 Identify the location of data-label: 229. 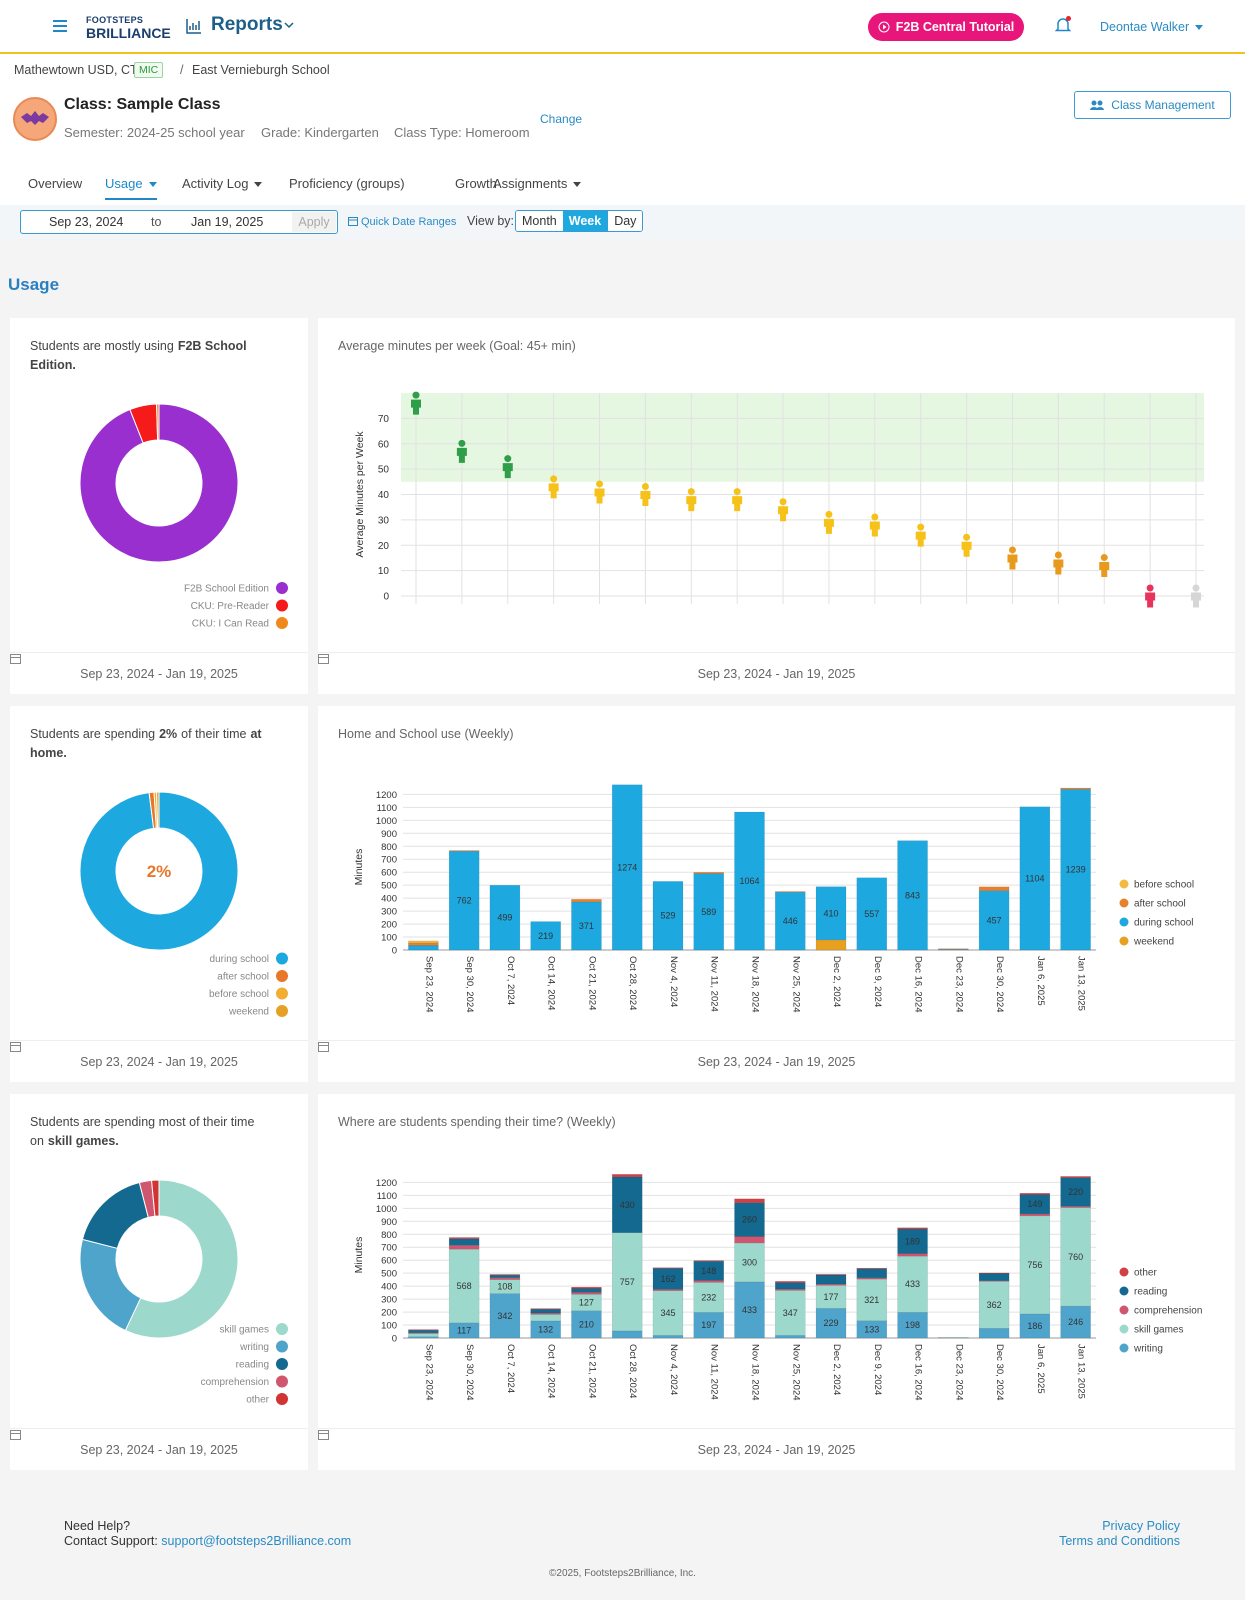
(831, 1323).